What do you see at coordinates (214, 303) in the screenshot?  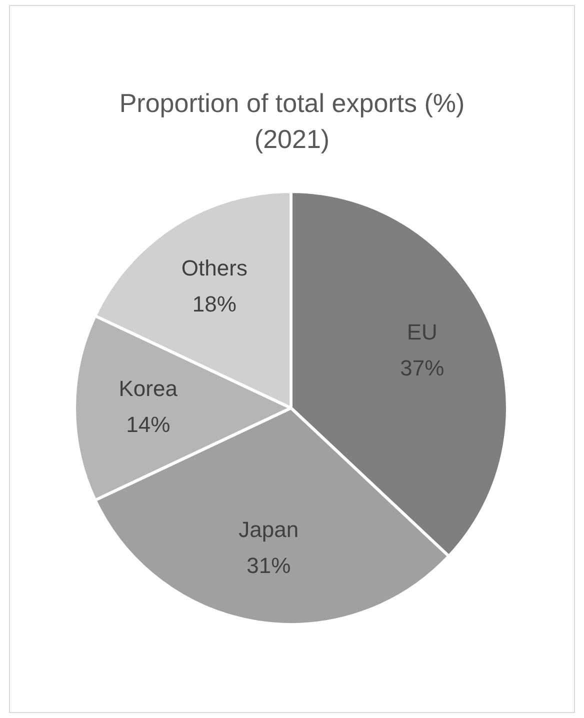 I see `data-label: 18%` at bounding box center [214, 303].